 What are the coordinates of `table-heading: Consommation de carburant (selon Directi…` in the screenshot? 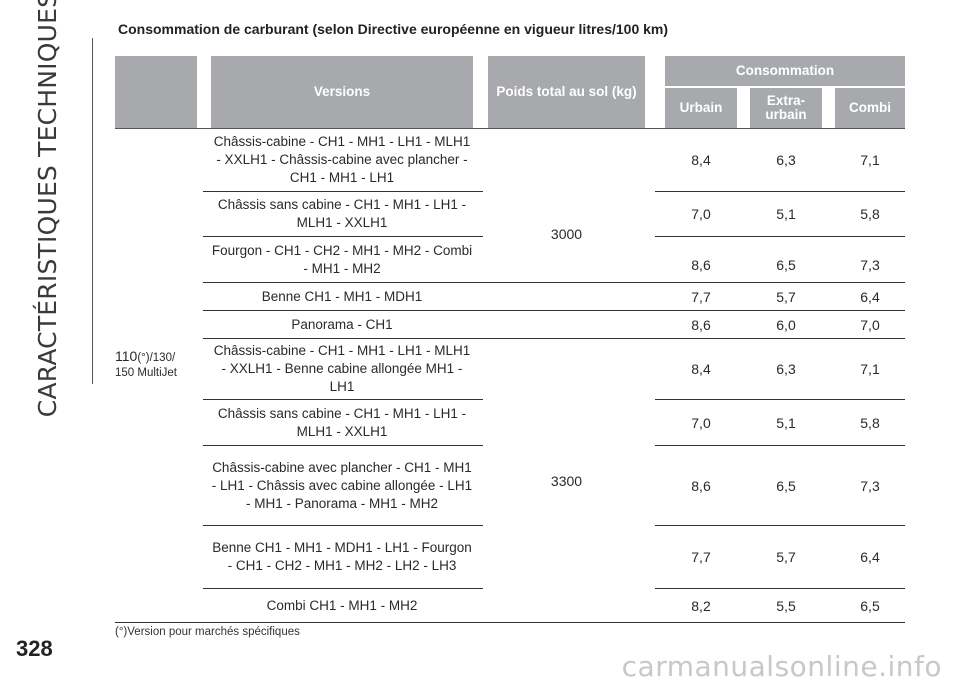 It's located at (393, 29).